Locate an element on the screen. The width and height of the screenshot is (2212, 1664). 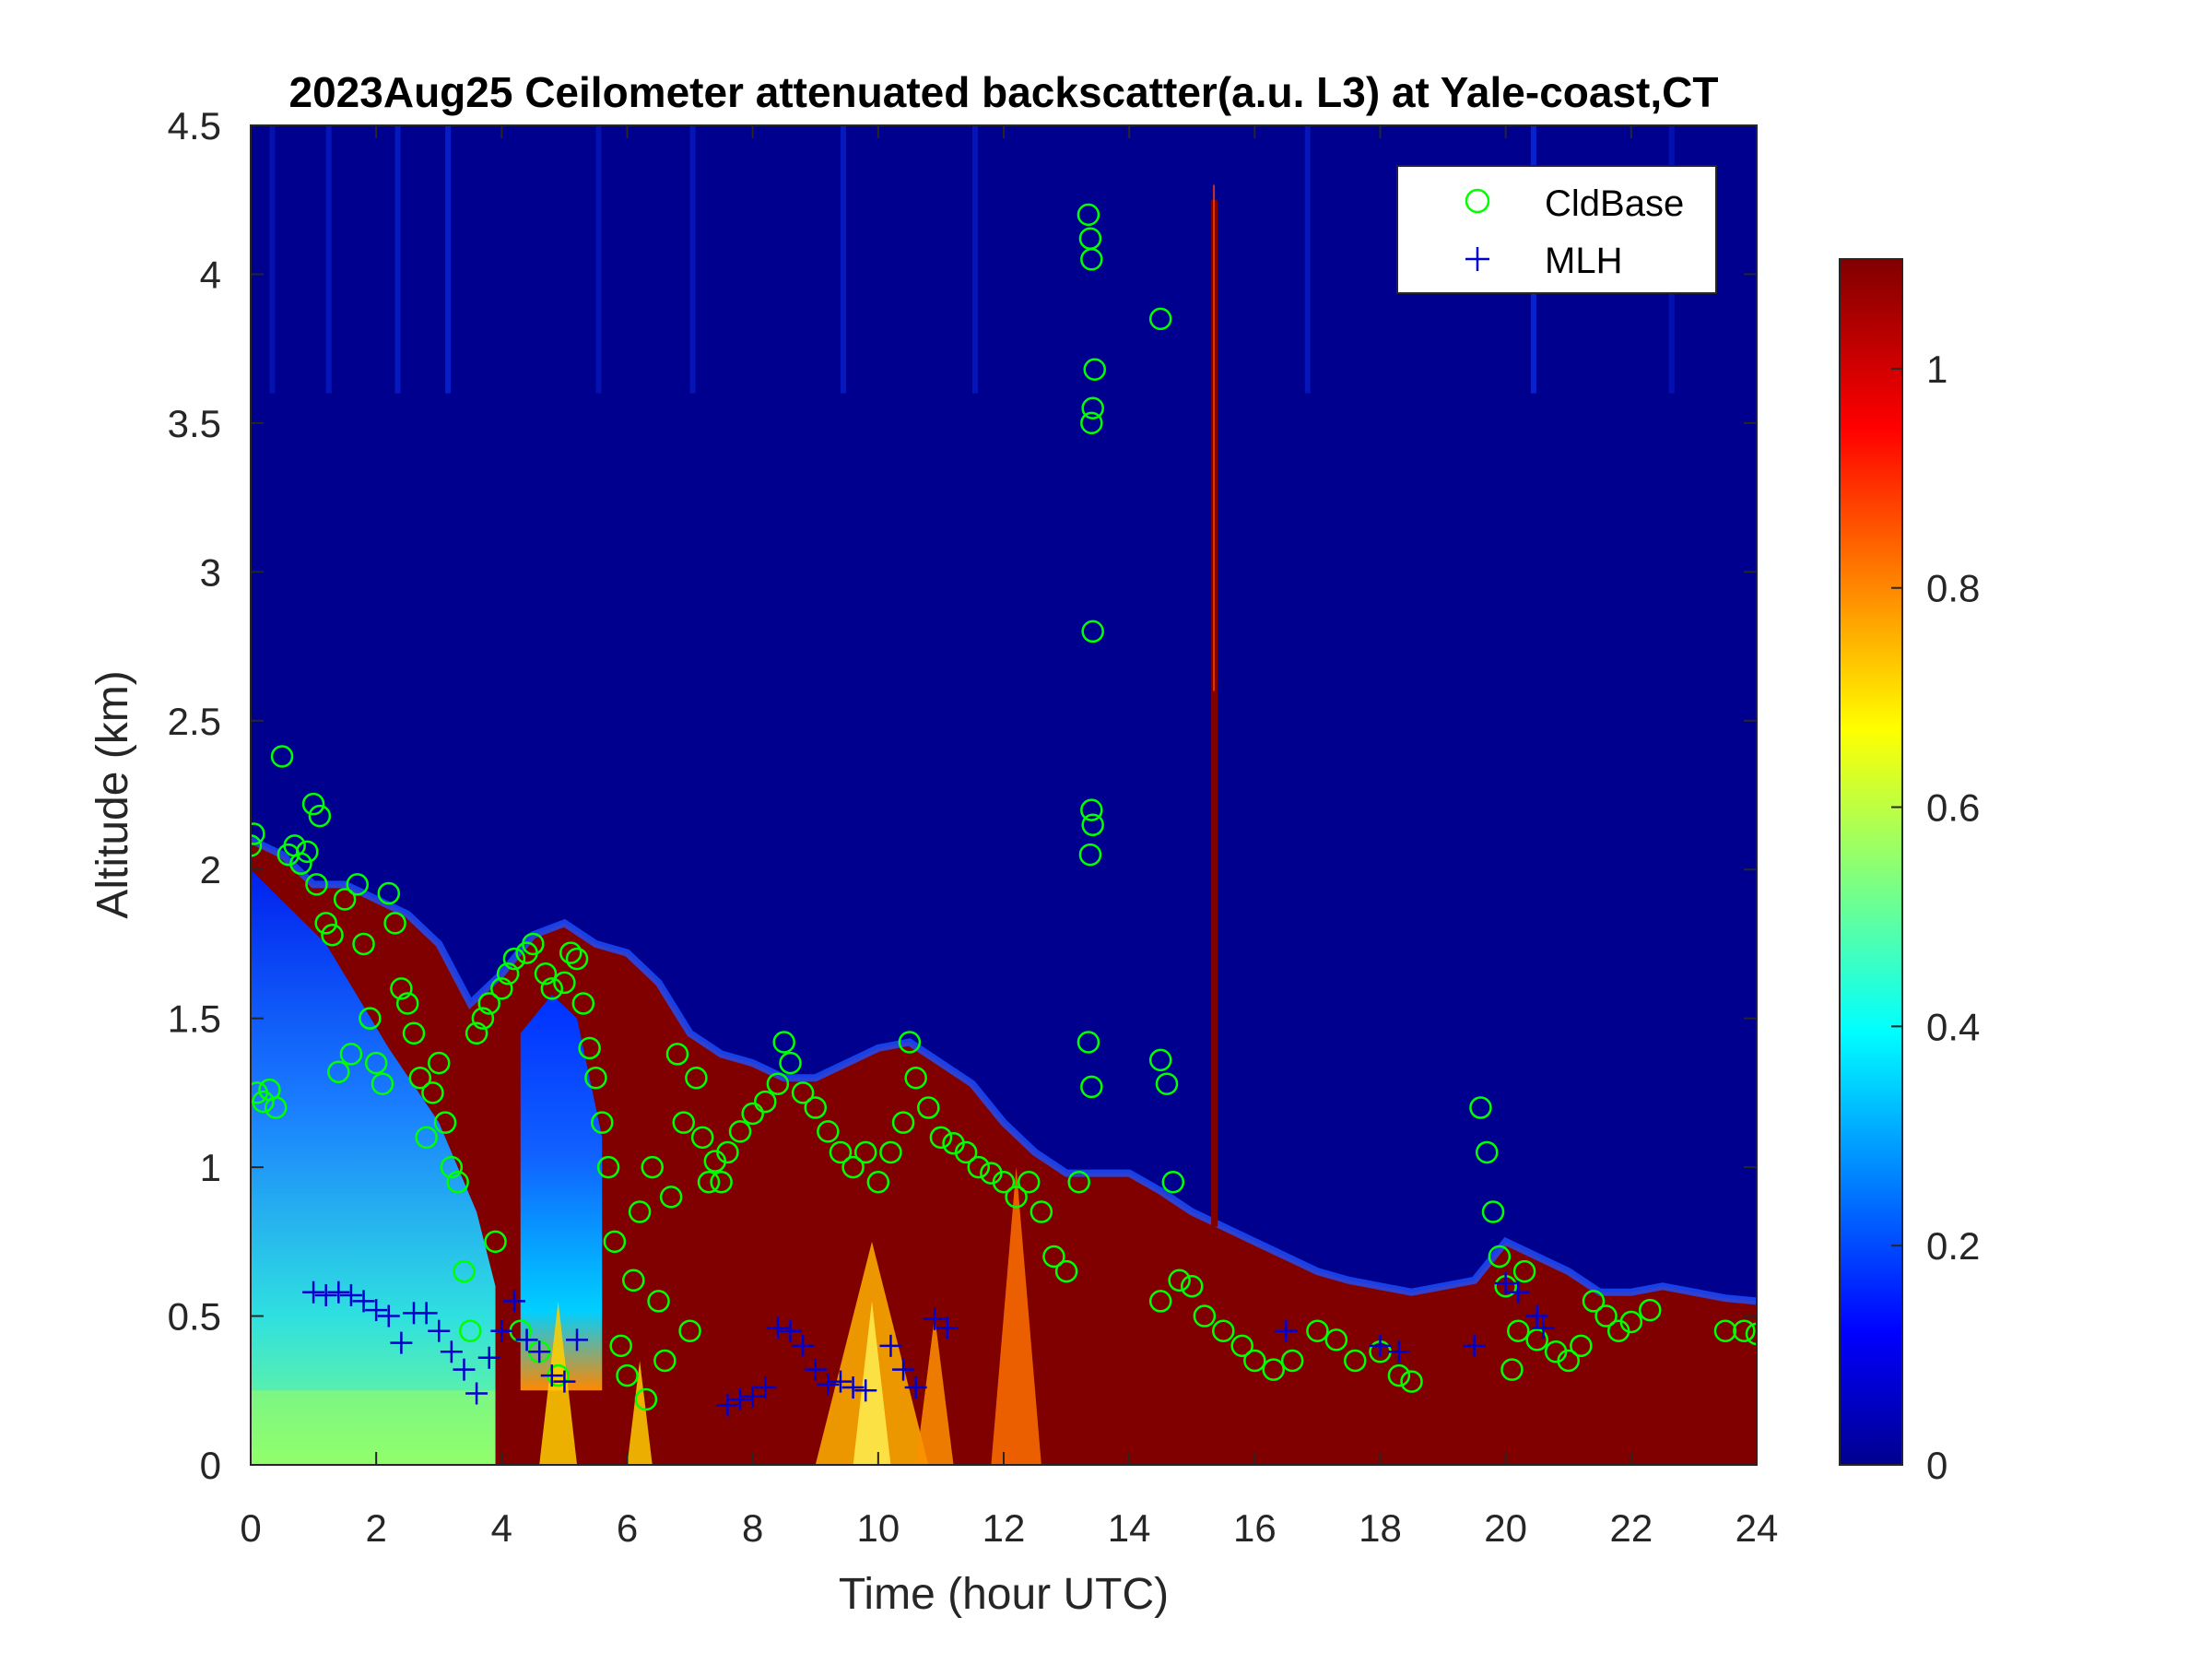
mlh-series is located at coordinates (928, 1344).